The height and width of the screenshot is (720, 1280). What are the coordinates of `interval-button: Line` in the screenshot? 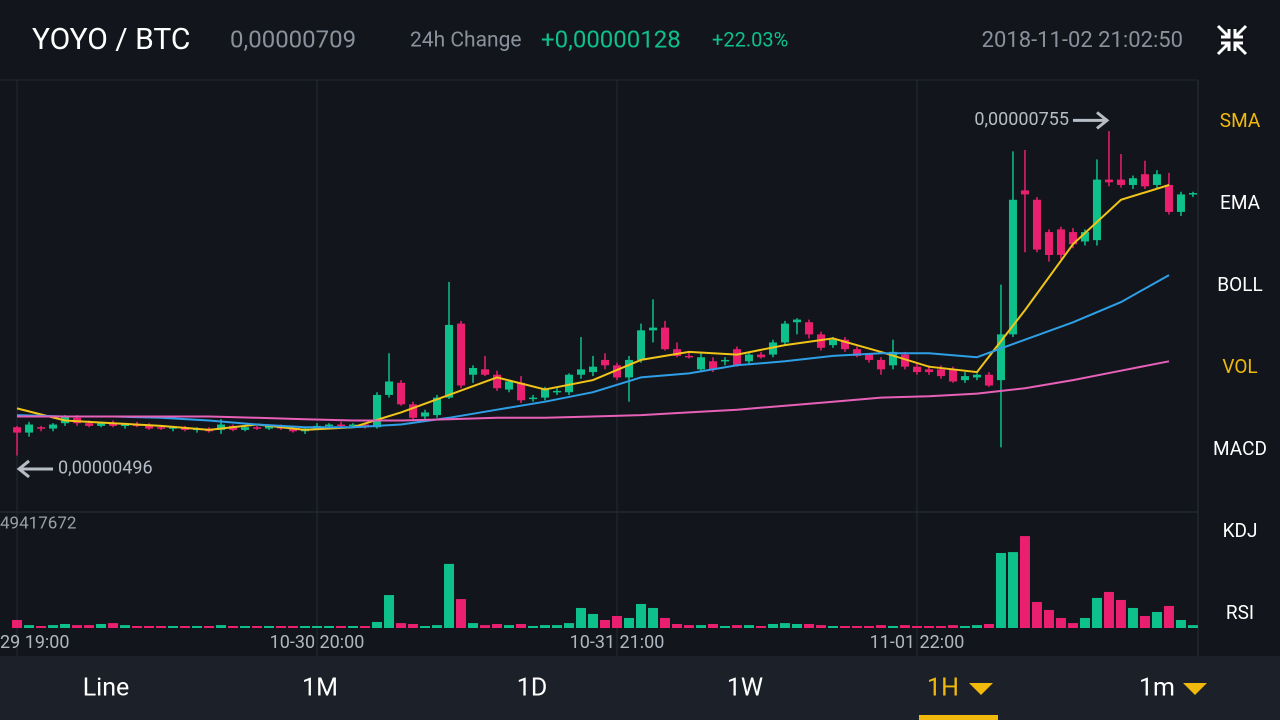 It's located at (106, 688).